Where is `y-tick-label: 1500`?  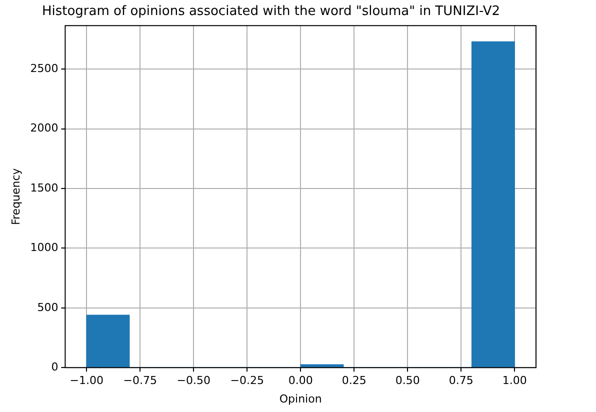 y-tick-label: 1500 is located at coordinates (44, 187).